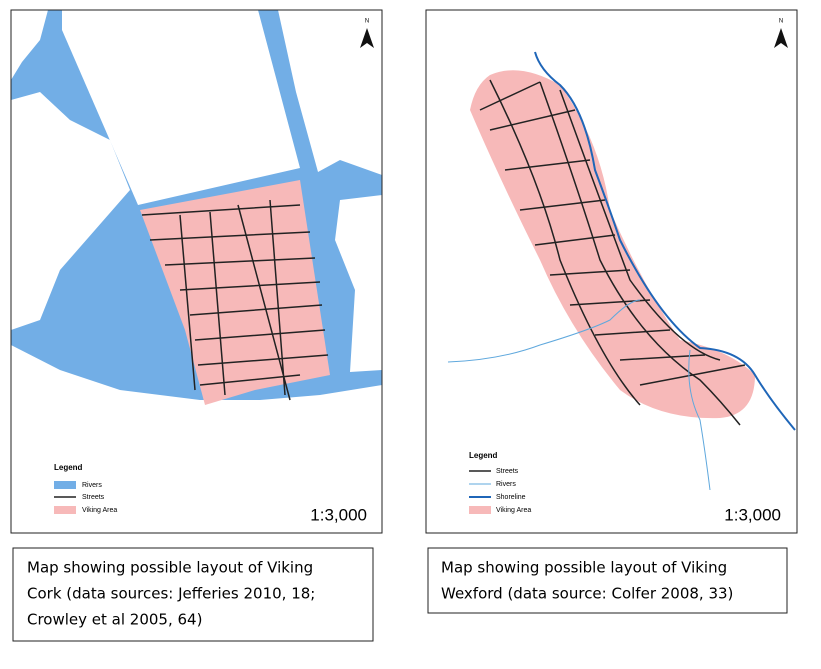  What do you see at coordinates (511, 497) in the screenshot?
I see `legend-item: Shoreline` at bounding box center [511, 497].